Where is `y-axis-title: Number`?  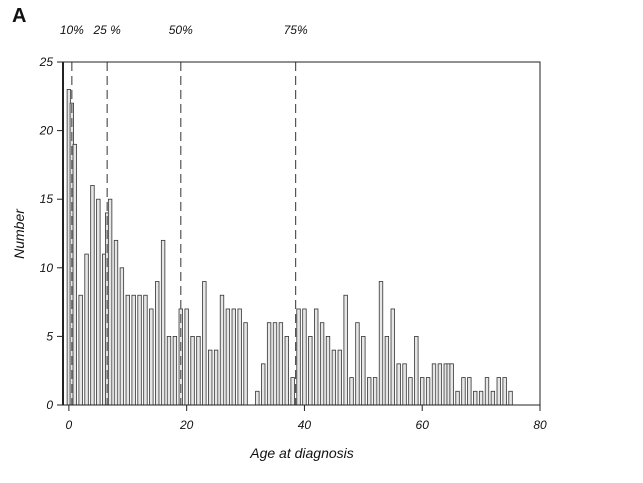 y-axis-title: Number is located at coordinates (19, 233).